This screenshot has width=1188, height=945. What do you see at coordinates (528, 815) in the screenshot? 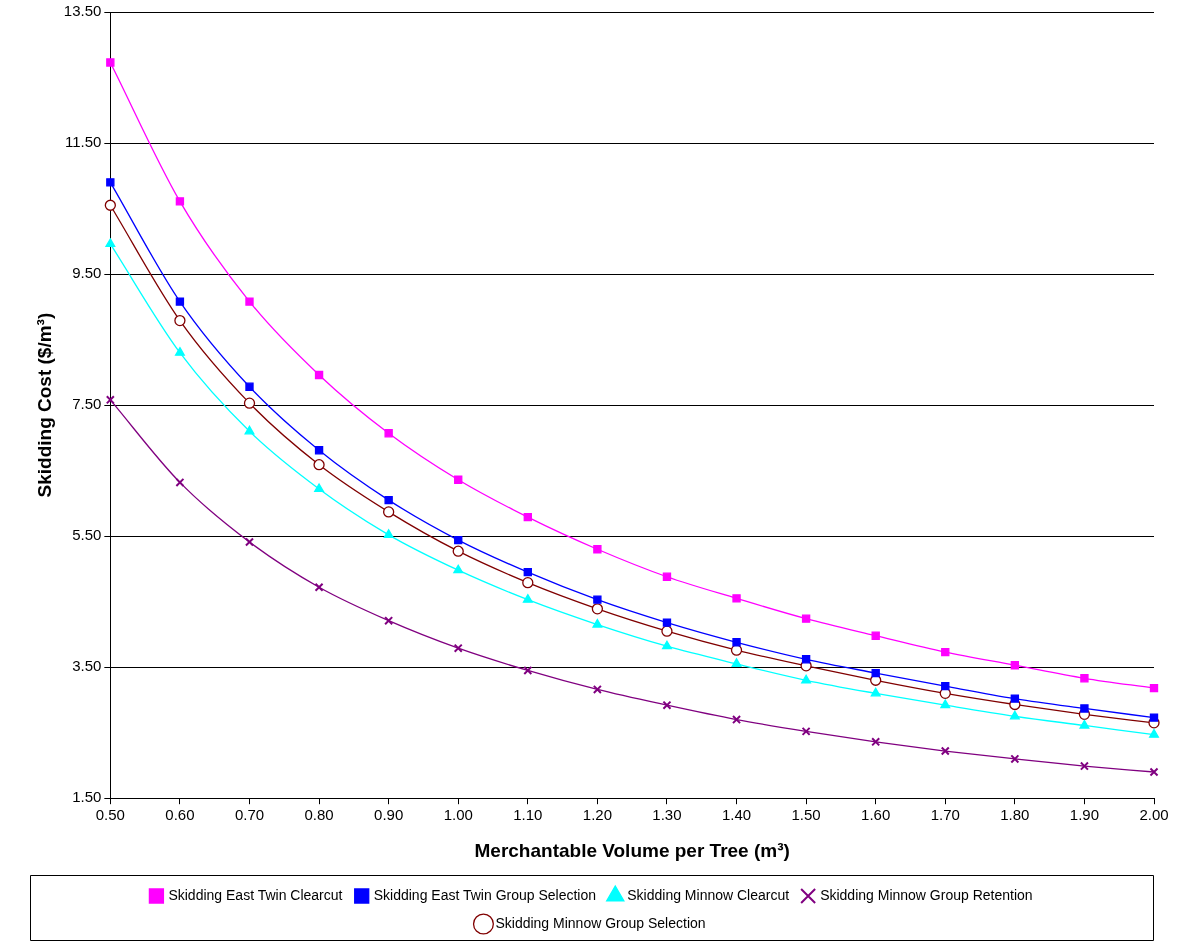
I see `x-tick-label: 1.10` at bounding box center [528, 815].